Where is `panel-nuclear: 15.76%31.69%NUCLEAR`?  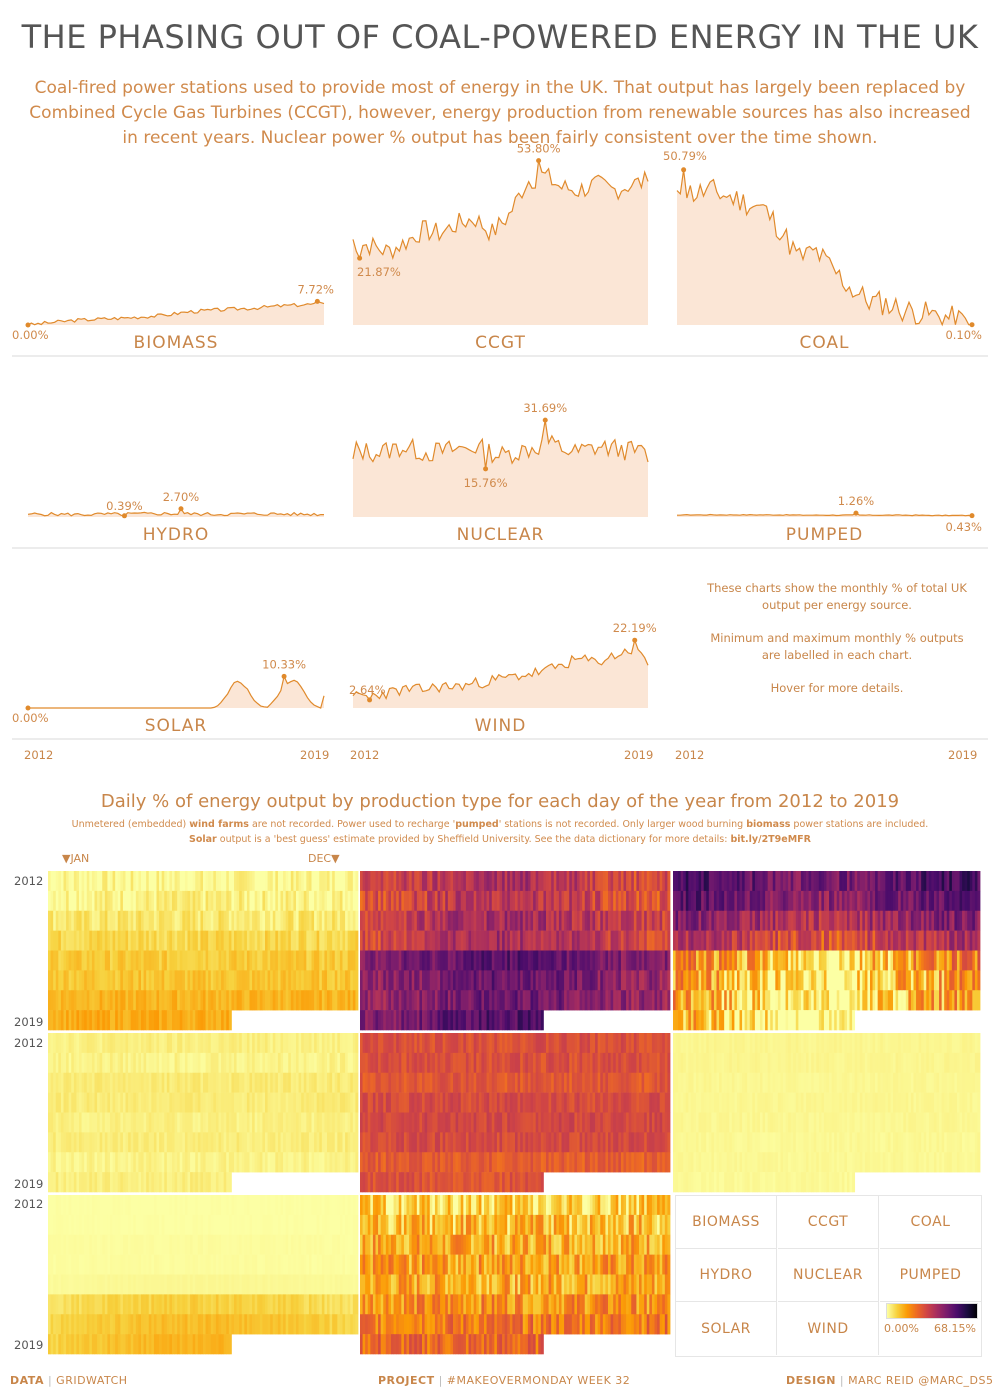 panel-nuclear: 15.76%31.69%NUCLEAR is located at coordinates (500, 473).